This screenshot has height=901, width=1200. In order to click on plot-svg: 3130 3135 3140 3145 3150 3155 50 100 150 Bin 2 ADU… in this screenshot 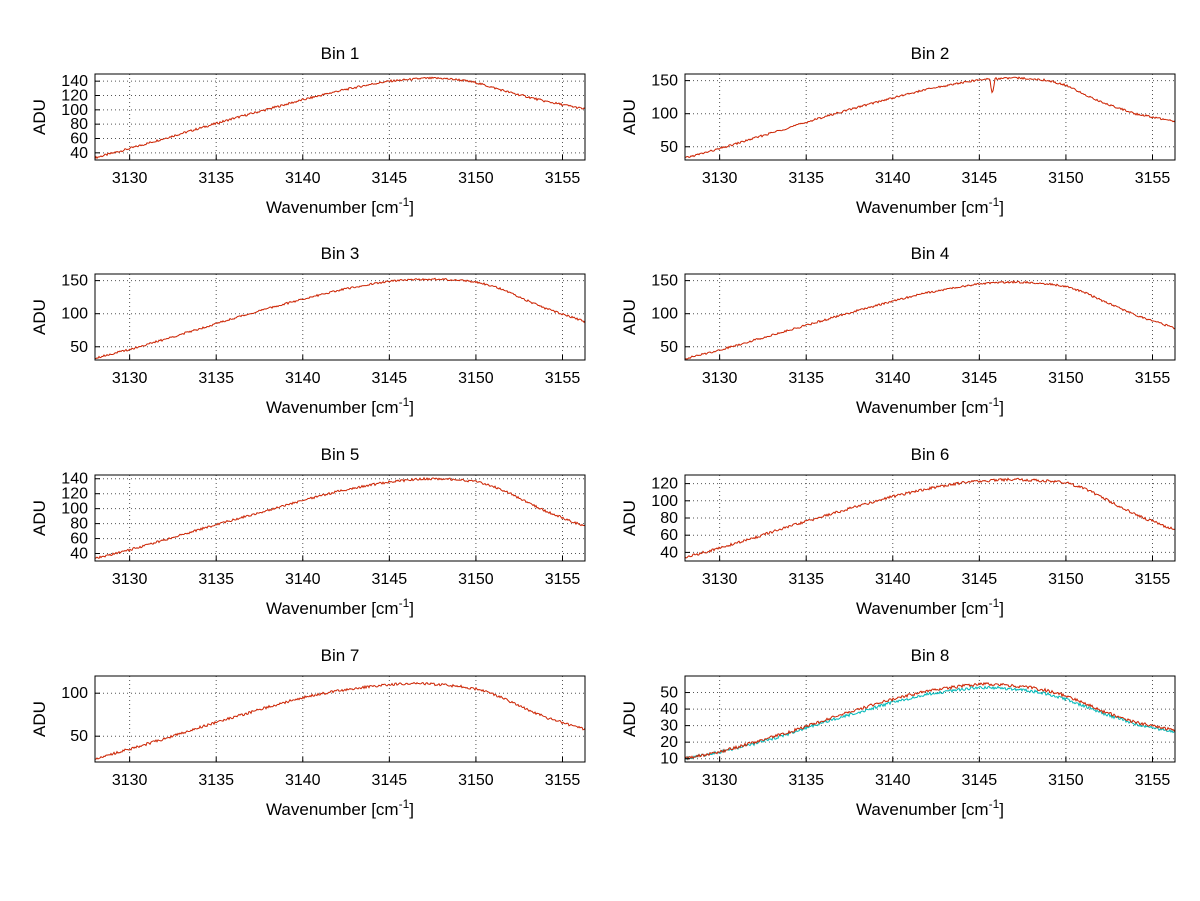, I will do `click(898, 130)`.